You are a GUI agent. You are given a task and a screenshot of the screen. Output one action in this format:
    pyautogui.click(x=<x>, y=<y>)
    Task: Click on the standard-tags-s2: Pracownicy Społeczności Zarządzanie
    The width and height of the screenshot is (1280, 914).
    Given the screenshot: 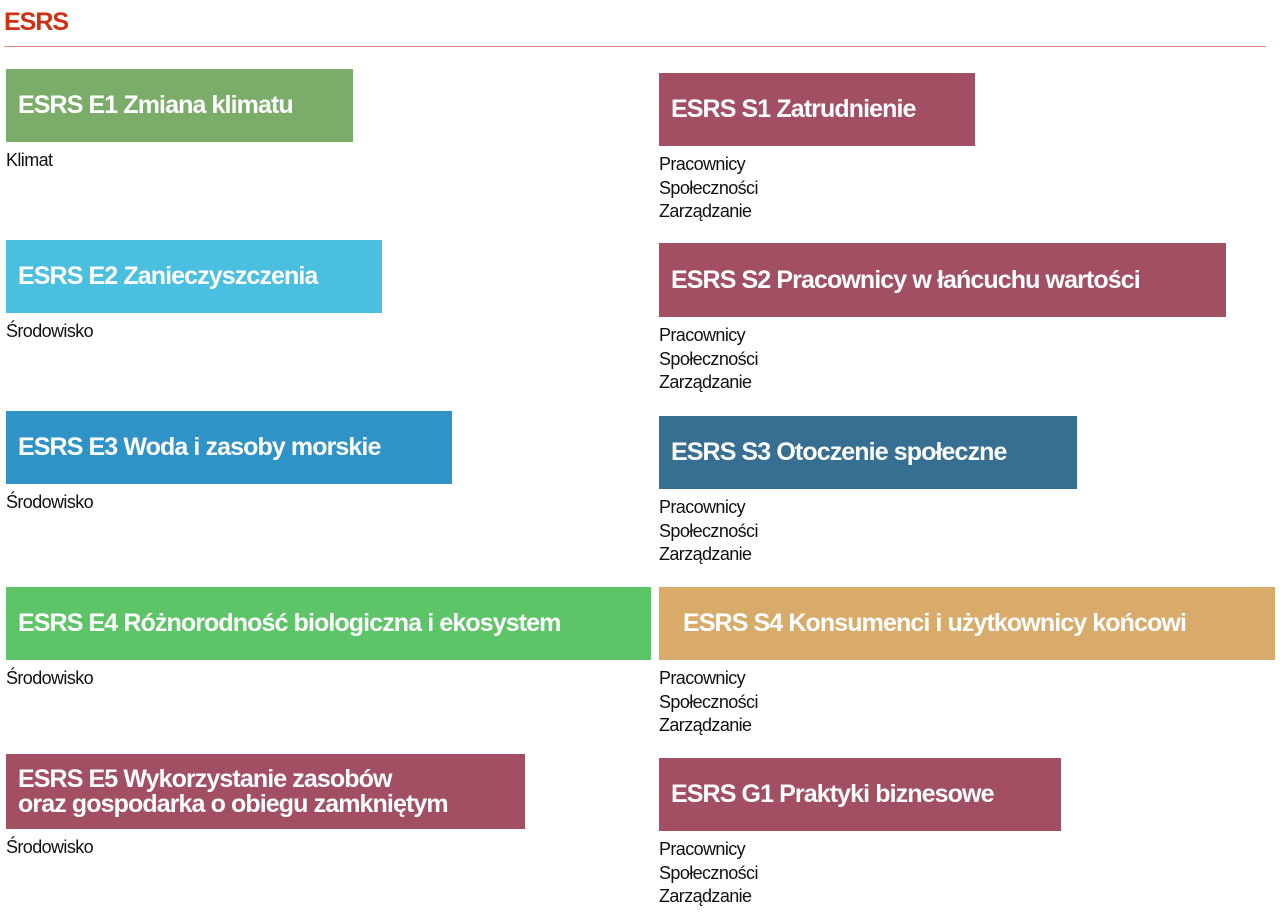 What is the action you would take?
    pyautogui.click(x=942, y=359)
    